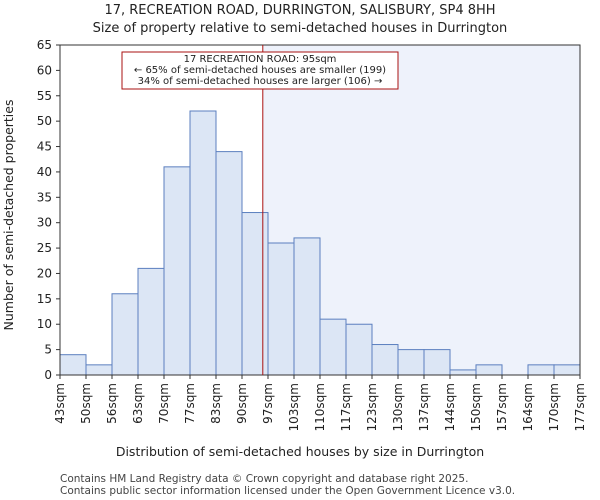 The width and height of the screenshot is (600, 500). I want to click on bar-144sqm, so click(463, 372).